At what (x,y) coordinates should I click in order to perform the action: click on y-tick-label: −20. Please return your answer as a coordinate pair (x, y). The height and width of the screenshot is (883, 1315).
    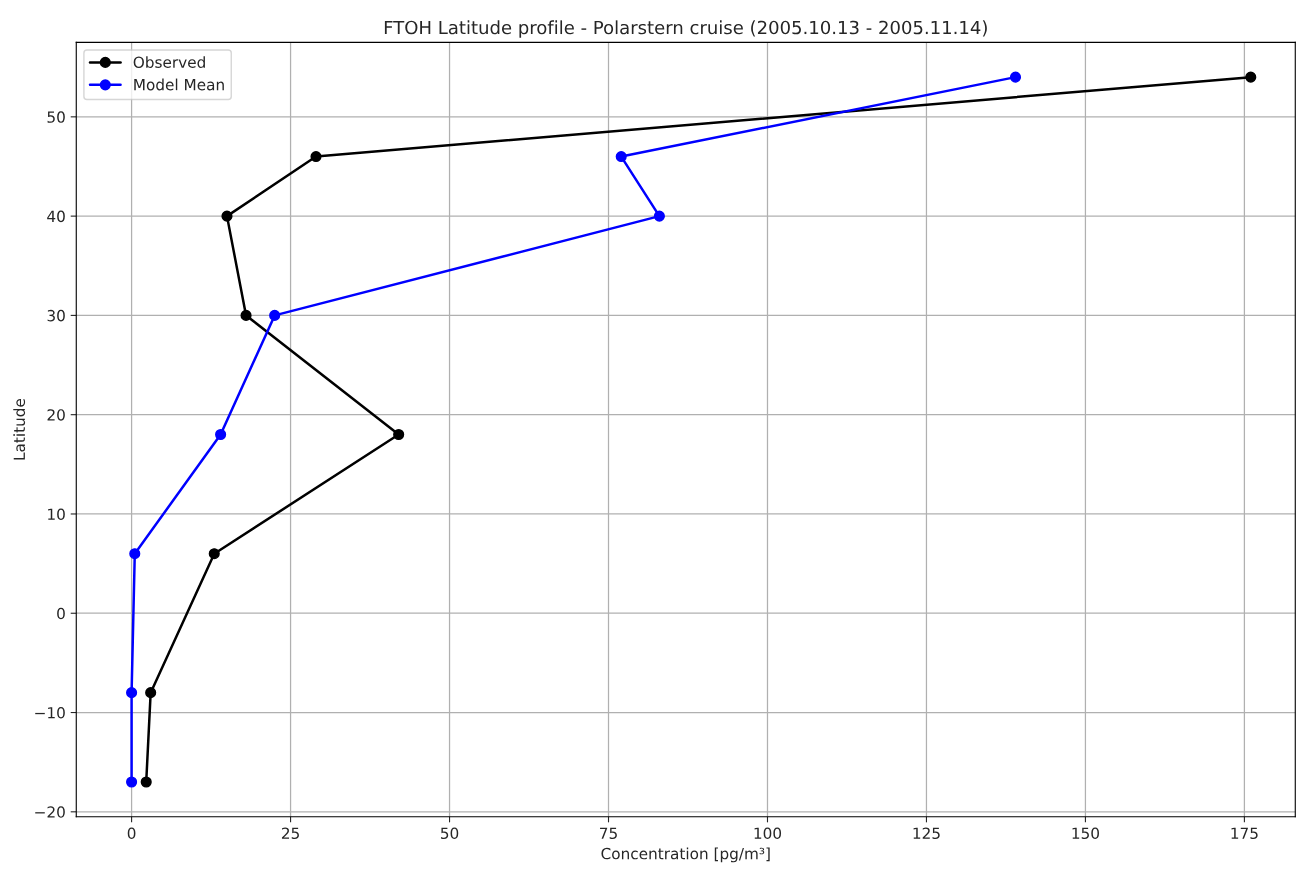
    Looking at the image, I should click on (50, 812).